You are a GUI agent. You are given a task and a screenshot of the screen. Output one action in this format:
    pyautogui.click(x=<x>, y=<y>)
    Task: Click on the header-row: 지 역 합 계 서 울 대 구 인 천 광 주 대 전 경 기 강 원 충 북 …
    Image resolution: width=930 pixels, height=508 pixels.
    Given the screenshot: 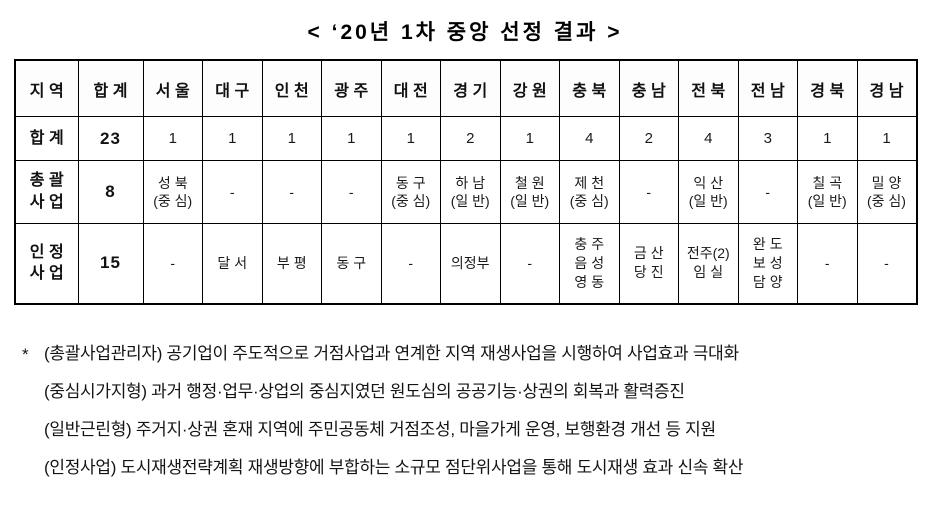 What is the action you would take?
    pyautogui.click(x=465, y=88)
    